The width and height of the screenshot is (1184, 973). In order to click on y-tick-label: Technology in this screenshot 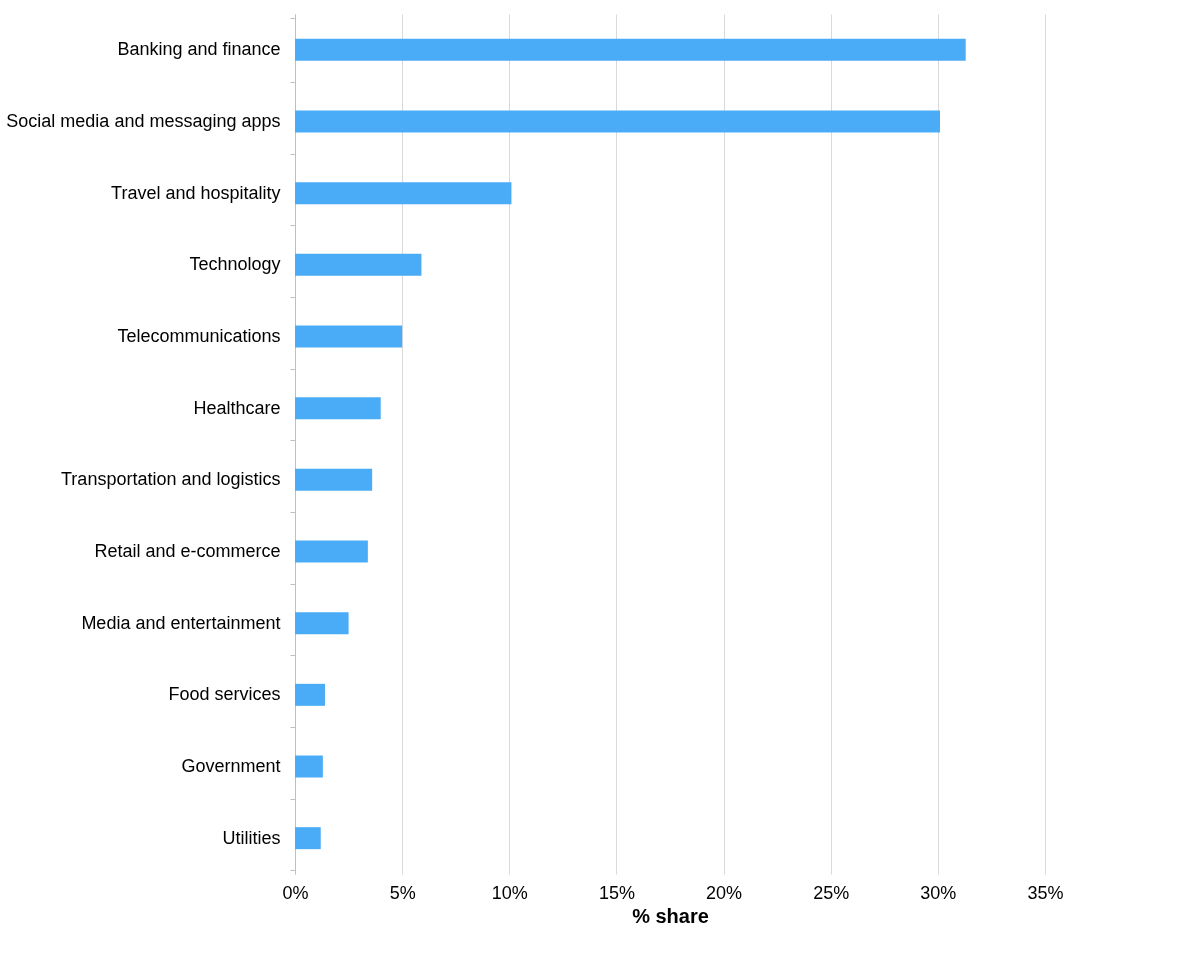, I will do `click(235, 264)`.